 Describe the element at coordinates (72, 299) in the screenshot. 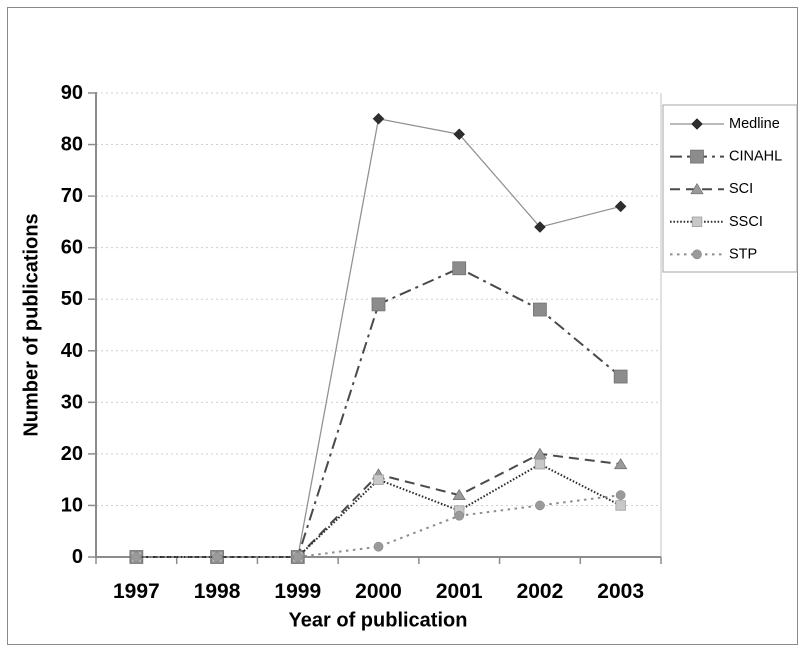

I see `y-tick-label: 50` at that location.